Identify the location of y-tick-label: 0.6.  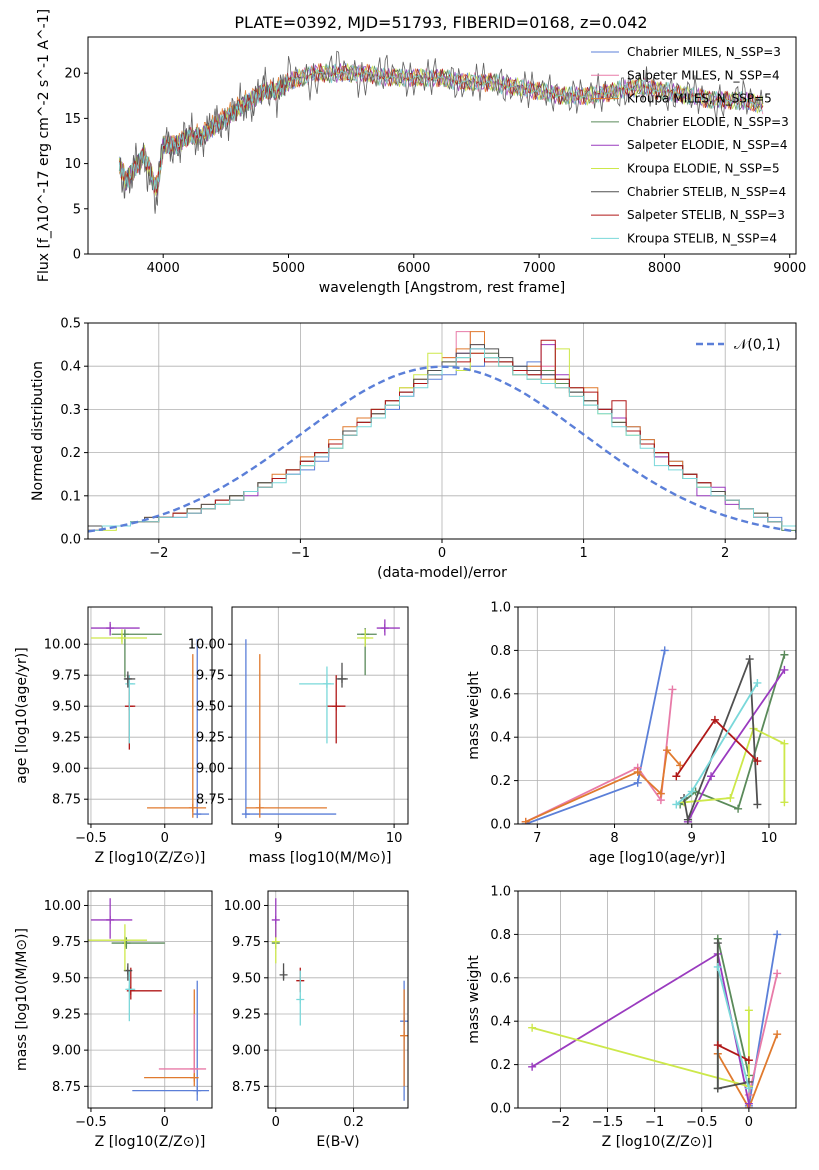
(500, 694).